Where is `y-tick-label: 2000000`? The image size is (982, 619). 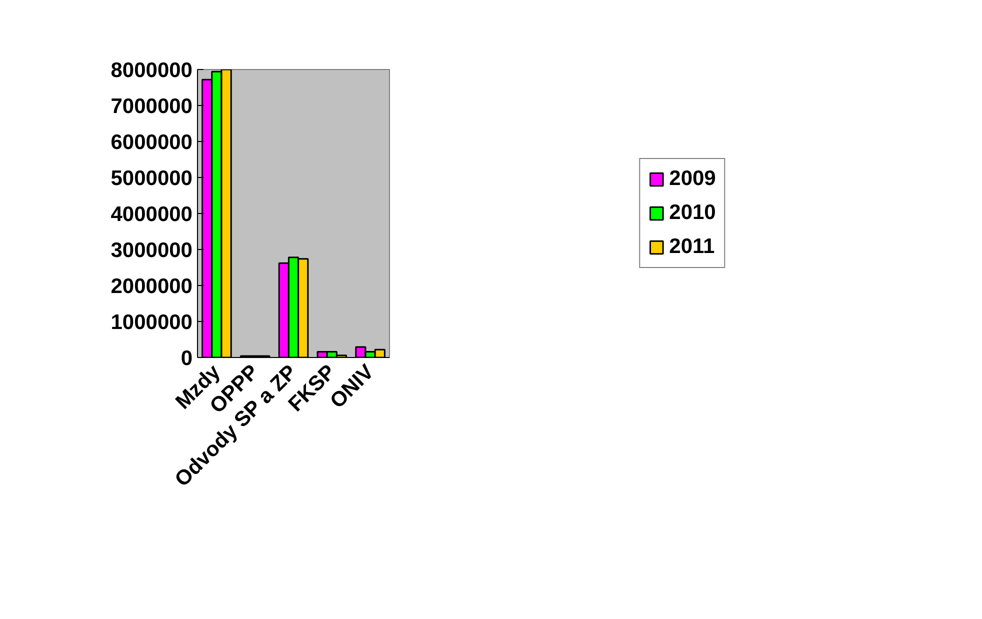 y-tick-label: 2000000 is located at coordinates (151, 286).